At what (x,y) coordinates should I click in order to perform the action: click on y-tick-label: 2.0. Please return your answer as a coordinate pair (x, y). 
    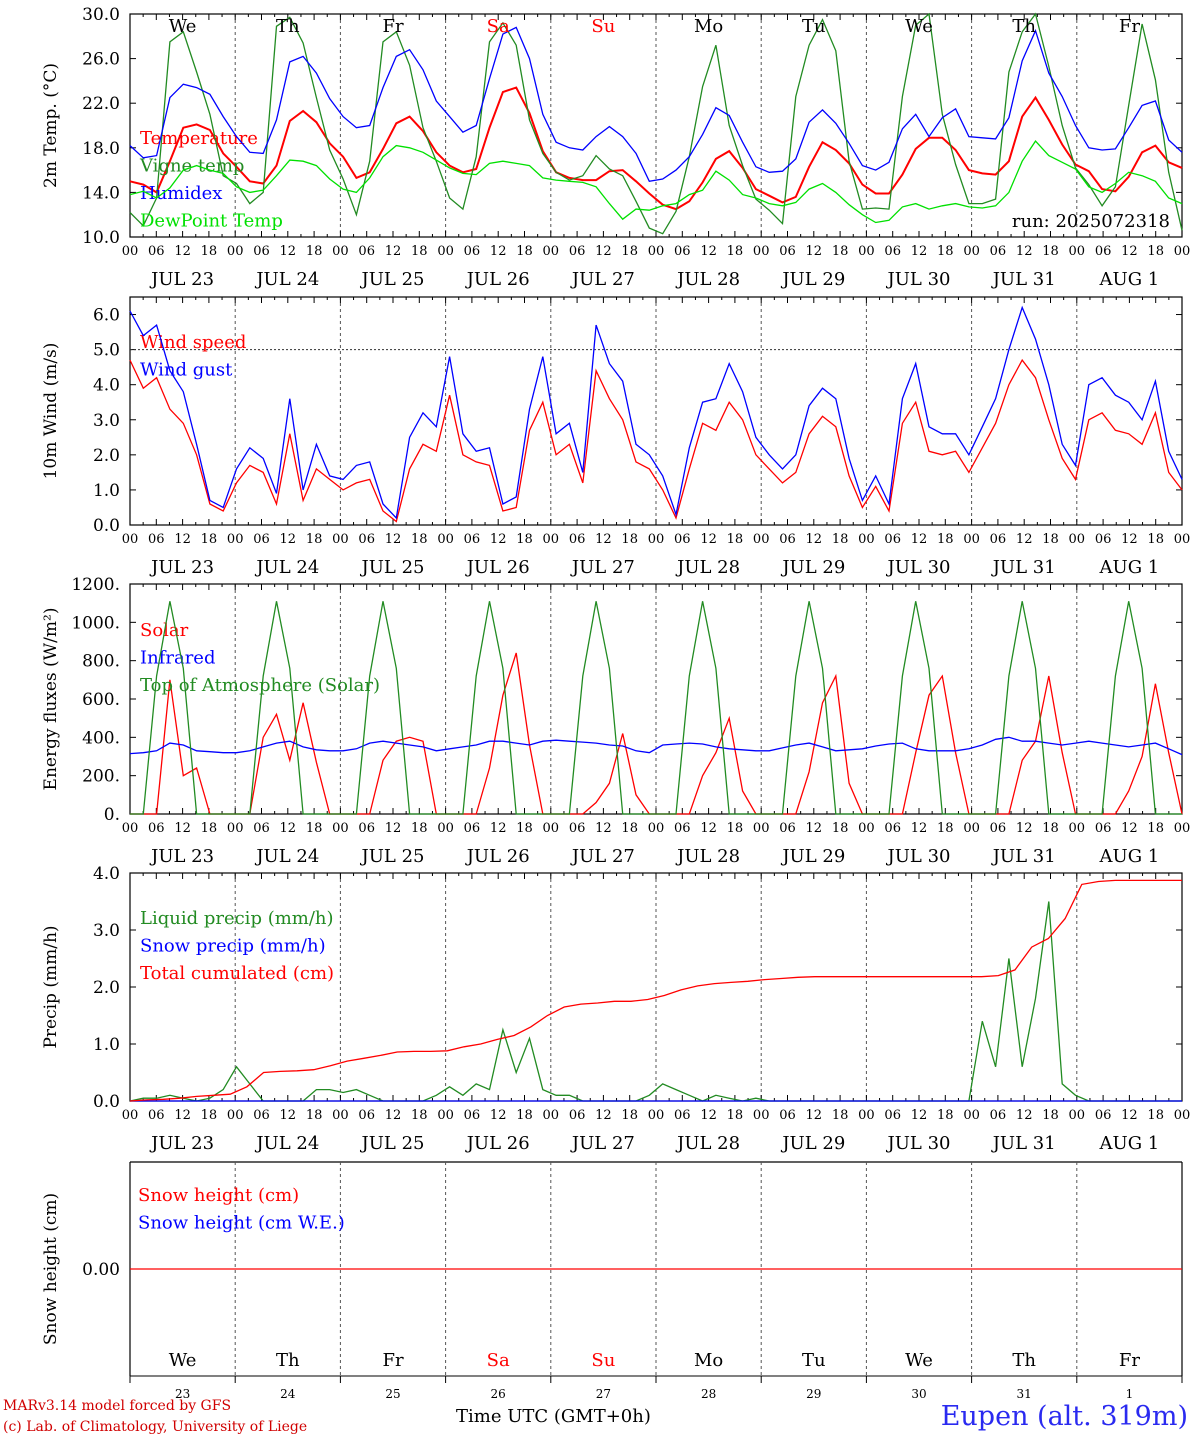
    Looking at the image, I should click on (106, 456).